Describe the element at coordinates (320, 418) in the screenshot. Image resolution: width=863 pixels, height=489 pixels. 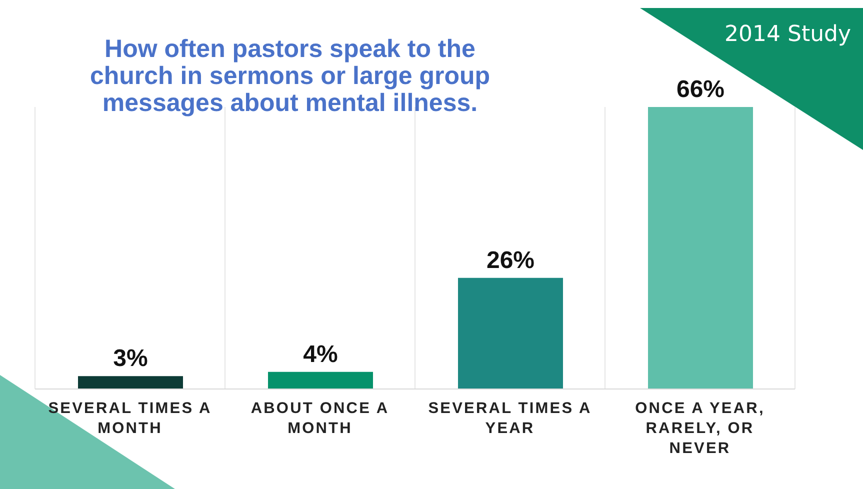
I see `x-tick-label: ABOUT ONCE A MONTH` at that location.